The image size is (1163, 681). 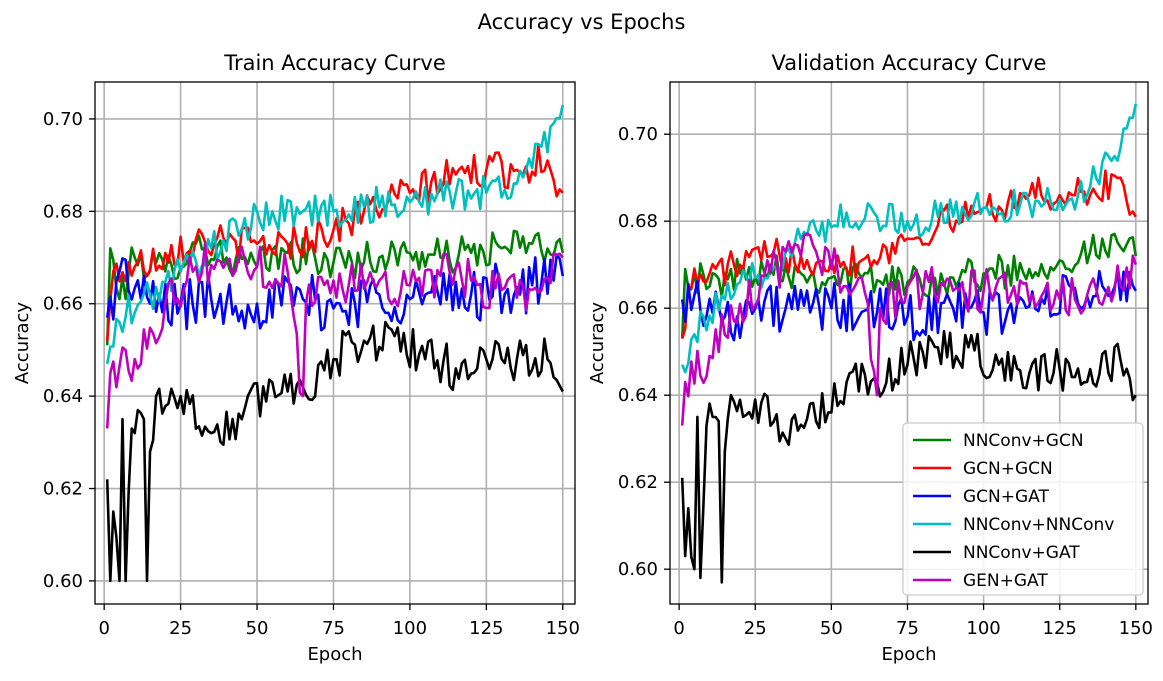 I want to click on legend-label: GEN+GAT, so click(x=1005, y=581).